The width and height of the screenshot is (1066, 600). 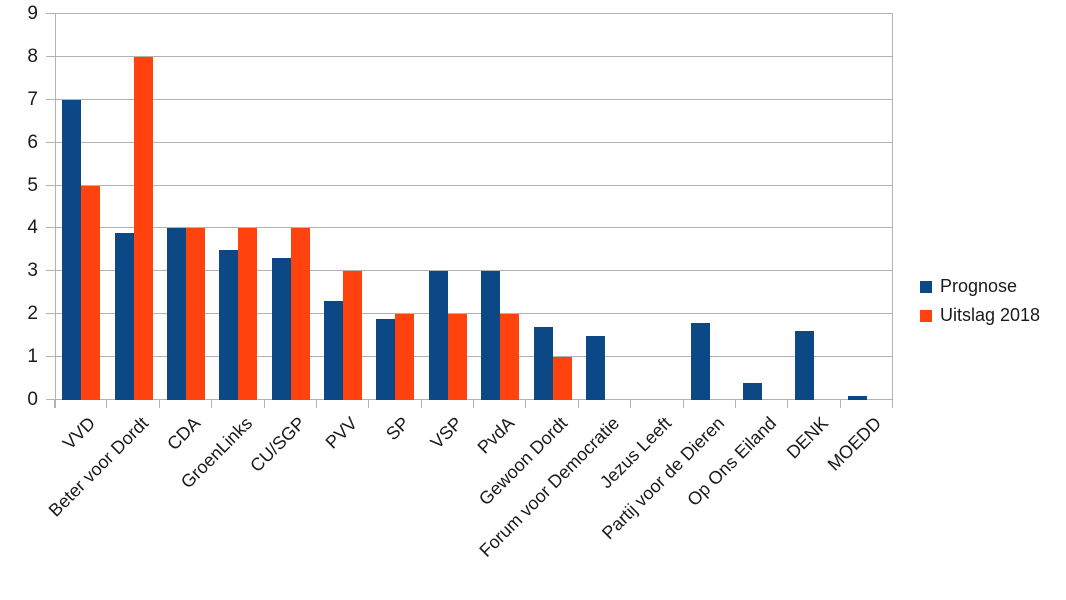 I want to click on legend-label-prognose: Prognose, so click(x=979, y=286).